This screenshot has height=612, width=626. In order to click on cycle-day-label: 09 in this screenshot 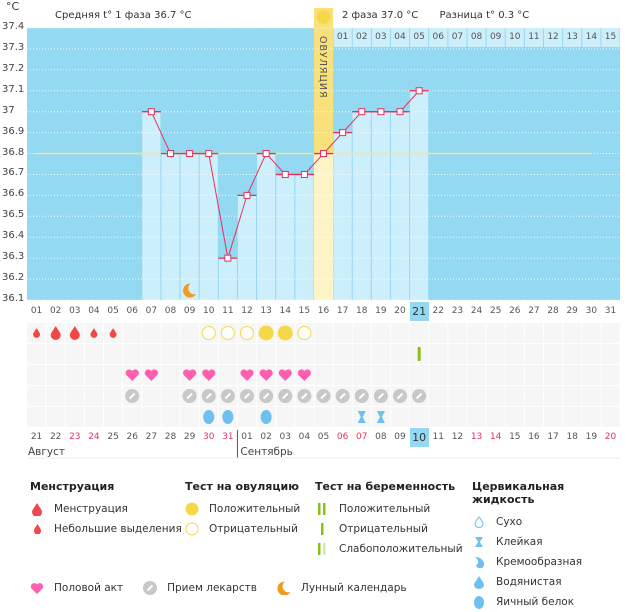, I will do `click(189, 311)`.